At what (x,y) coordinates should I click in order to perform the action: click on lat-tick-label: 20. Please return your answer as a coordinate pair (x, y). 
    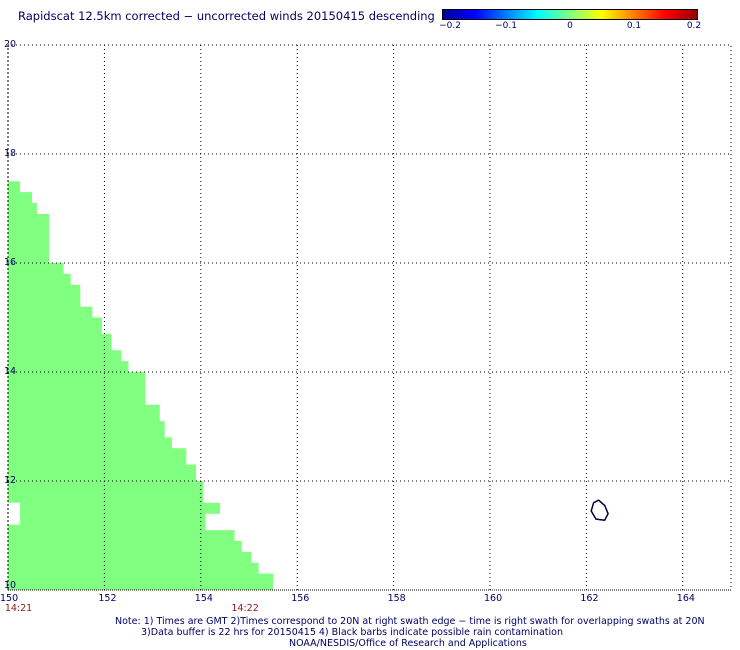
    Looking at the image, I should click on (10, 44).